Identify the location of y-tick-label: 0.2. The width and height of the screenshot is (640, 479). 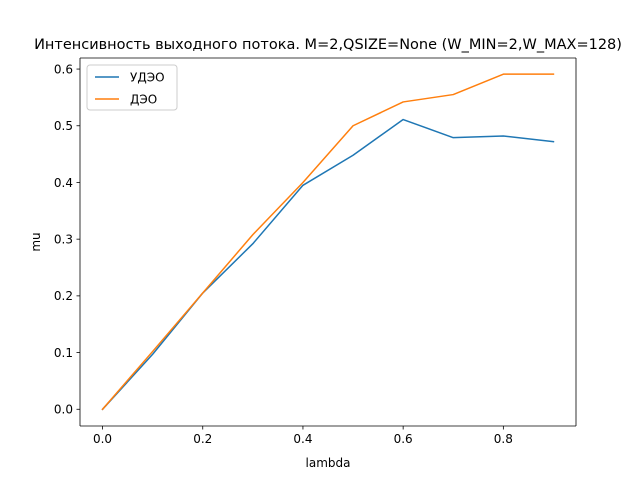
(63, 296).